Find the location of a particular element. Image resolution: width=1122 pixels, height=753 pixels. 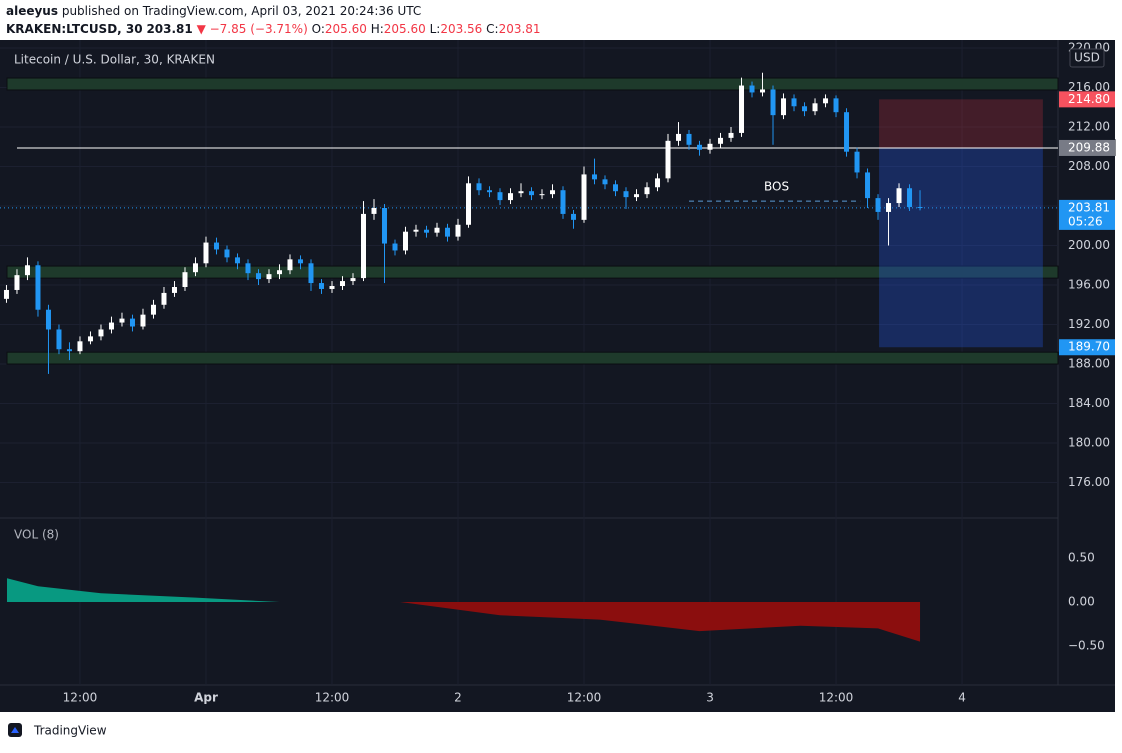

ohlc-key: H: is located at coordinates (377, 29).